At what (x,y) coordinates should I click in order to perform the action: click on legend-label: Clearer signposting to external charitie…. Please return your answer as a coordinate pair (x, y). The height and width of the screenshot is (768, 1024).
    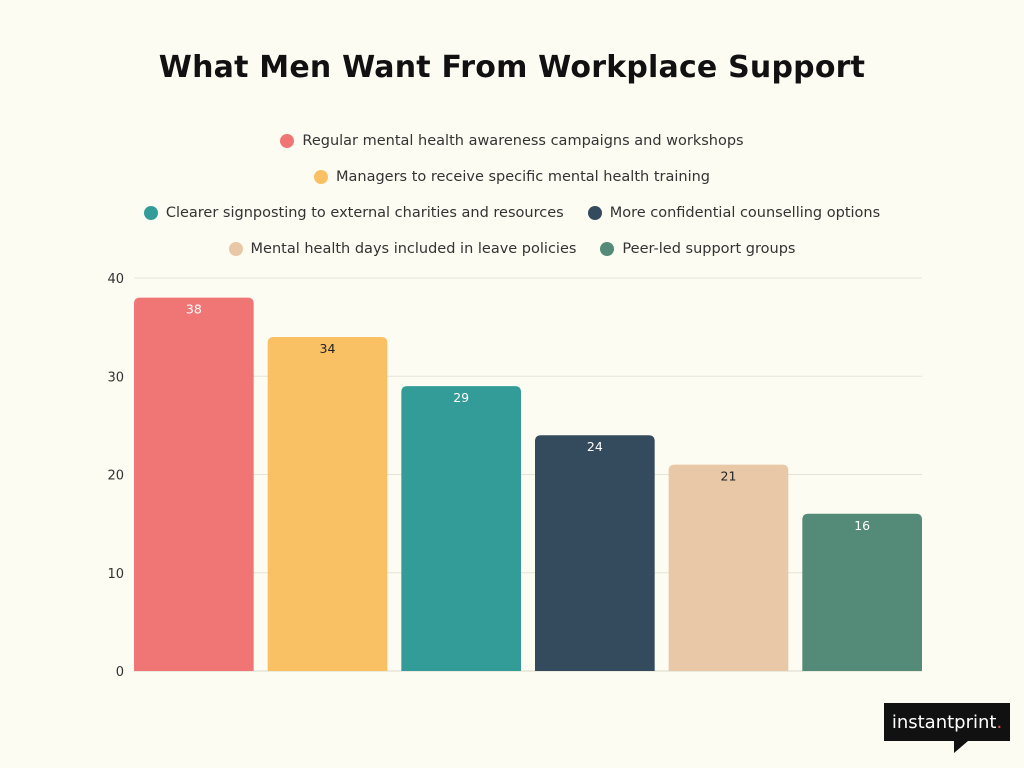
    Looking at the image, I should click on (364, 213).